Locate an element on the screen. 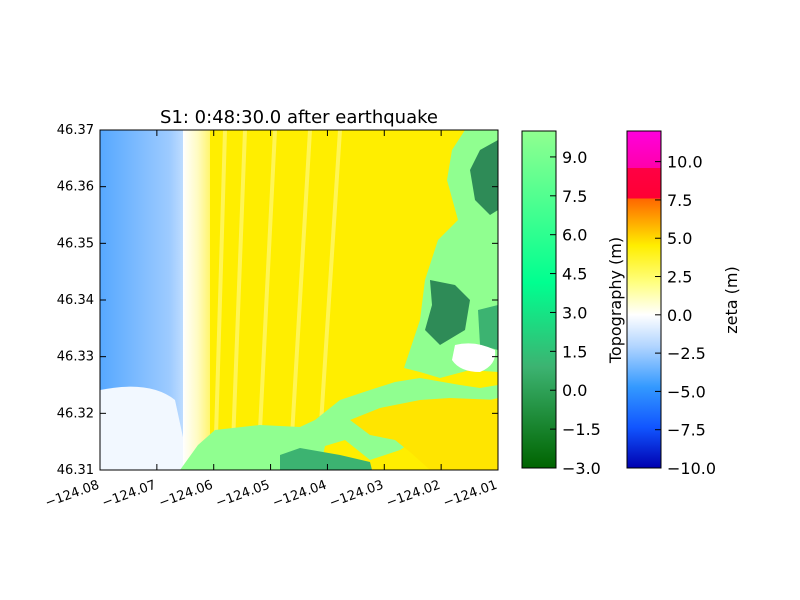  topography-colorbar is located at coordinates (539, 299).